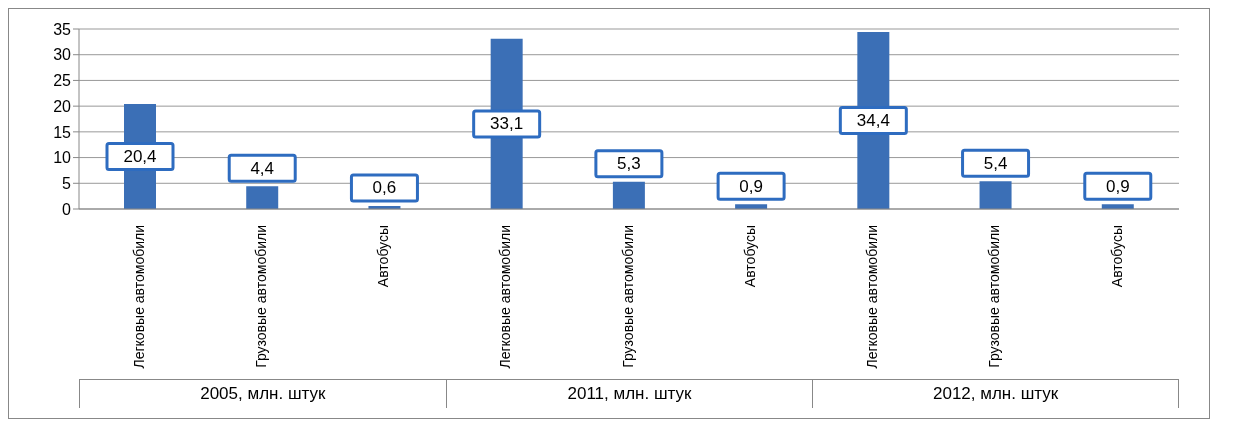 This screenshot has height=437, width=1249. Describe the element at coordinates (62, 158) in the screenshot. I see `y-tick-label: 10` at that location.